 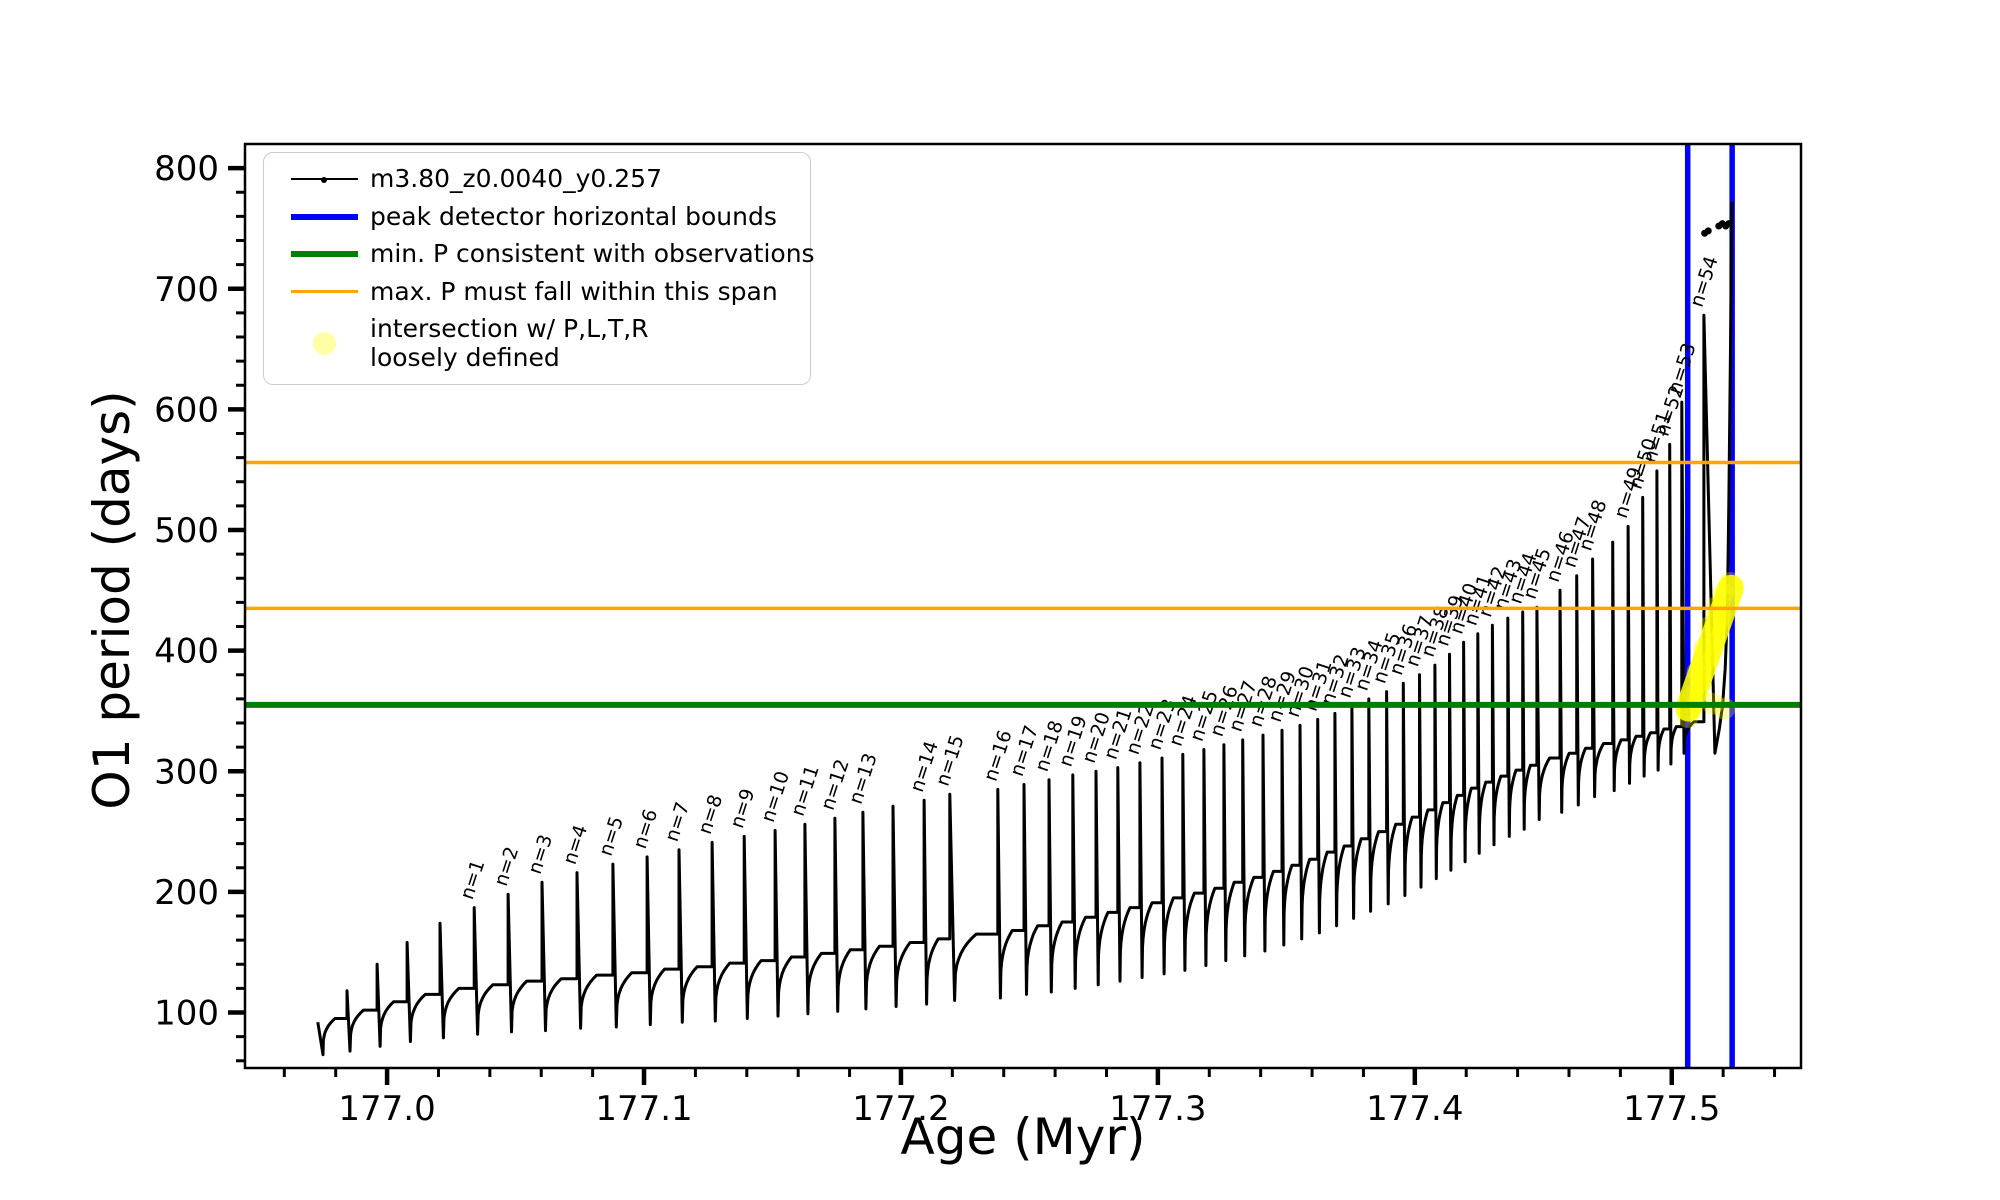 I want to click on legend-label-max-p: max. P must fall within this span, so click(x=574, y=291).